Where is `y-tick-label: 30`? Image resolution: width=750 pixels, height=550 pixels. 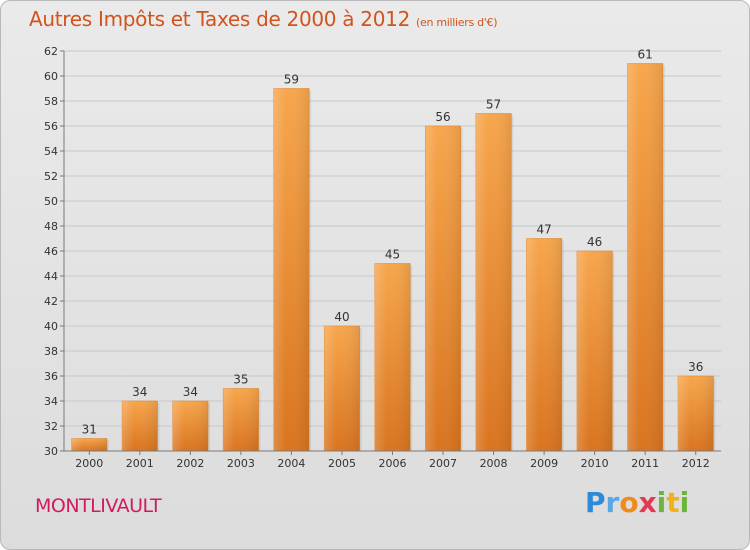
y-tick-label: 30 is located at coordinates (51, 451).